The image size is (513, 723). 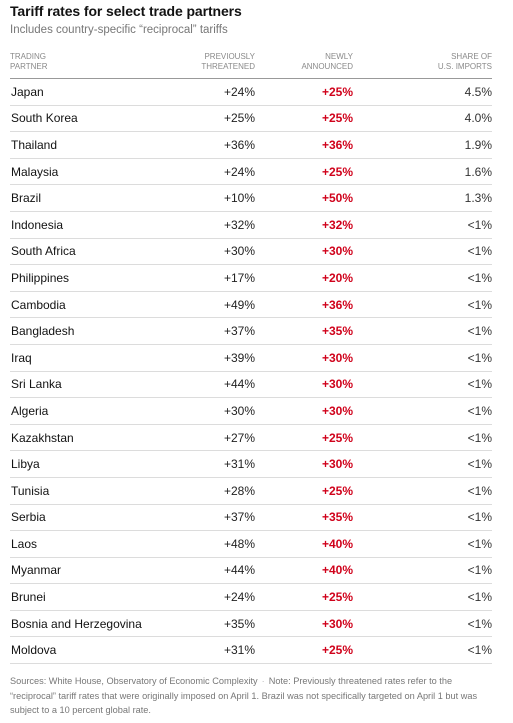 What do you see at coordinates (304, 544) in the screenshot?
I see `newly-announced-cell: +40%` at bounding box center [304, 544].